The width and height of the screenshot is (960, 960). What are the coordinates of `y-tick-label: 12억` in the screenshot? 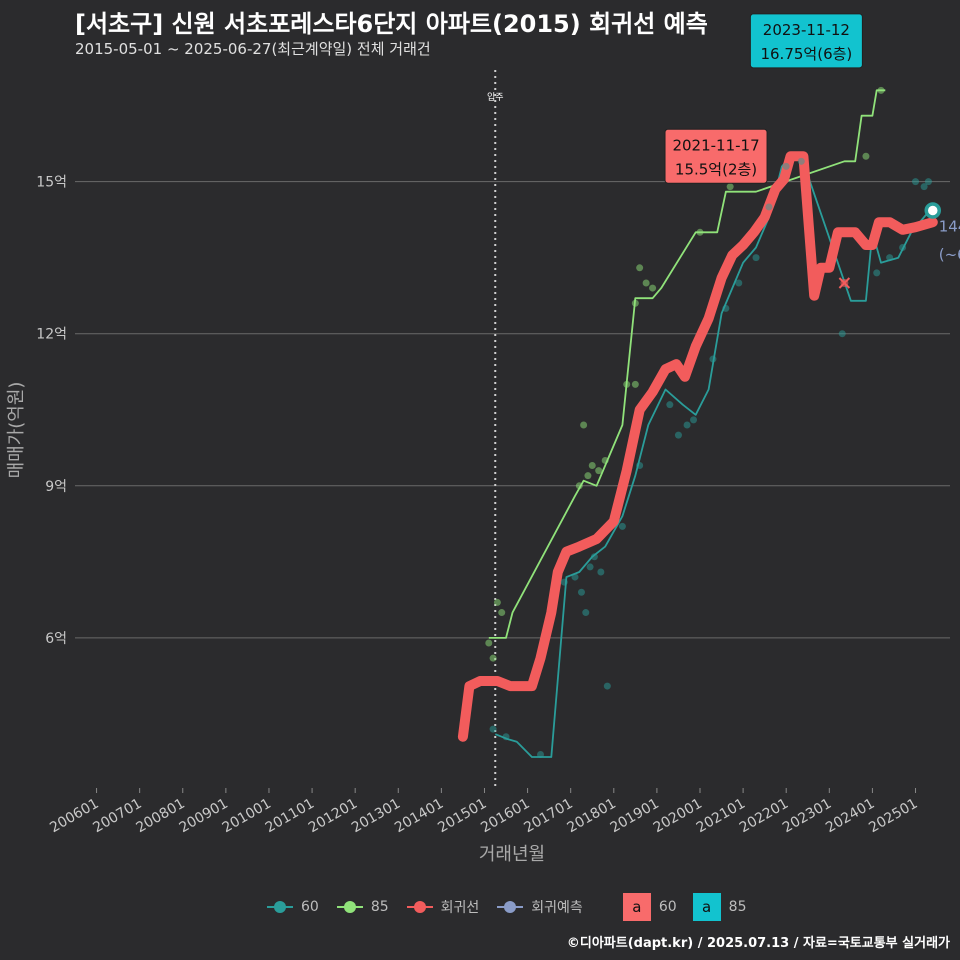 It's located at (51, 335).